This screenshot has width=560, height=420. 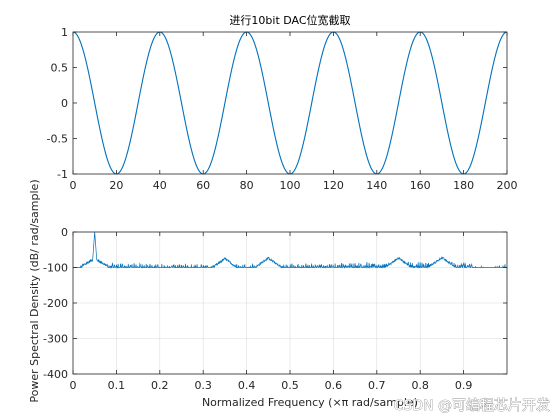 What do you see at coordinates (377, 385) in the screenshot?
I see `x-tick-label: 0.7` at bounding box center [377, 385].